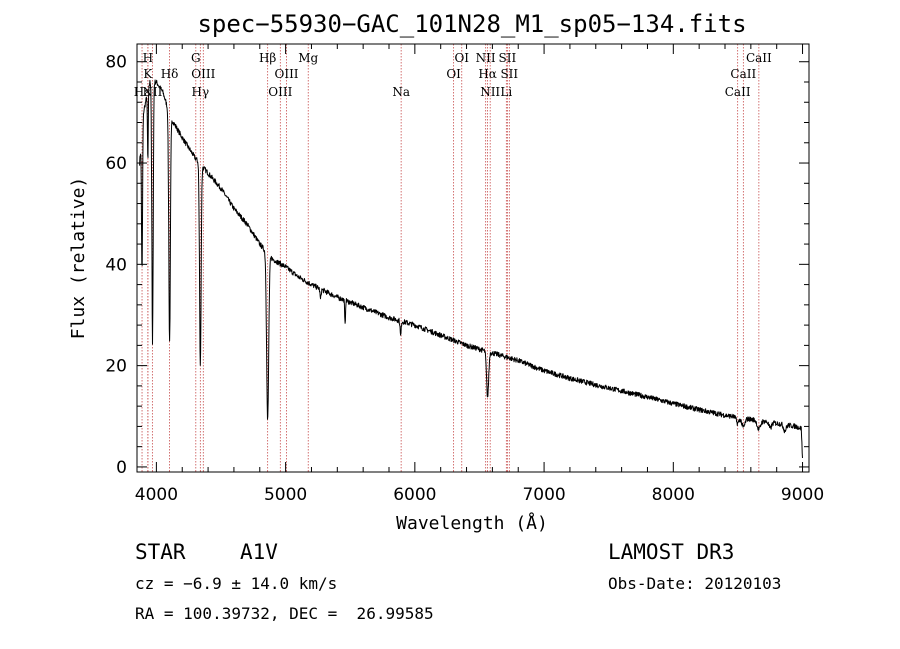 Image resolution: width=900 pixels, height=649 pixels. What do you see at coordinates (671, 552) in the screenshot?
I see `survey-name: LAMOST DR3` at bounding box center [671, 552].